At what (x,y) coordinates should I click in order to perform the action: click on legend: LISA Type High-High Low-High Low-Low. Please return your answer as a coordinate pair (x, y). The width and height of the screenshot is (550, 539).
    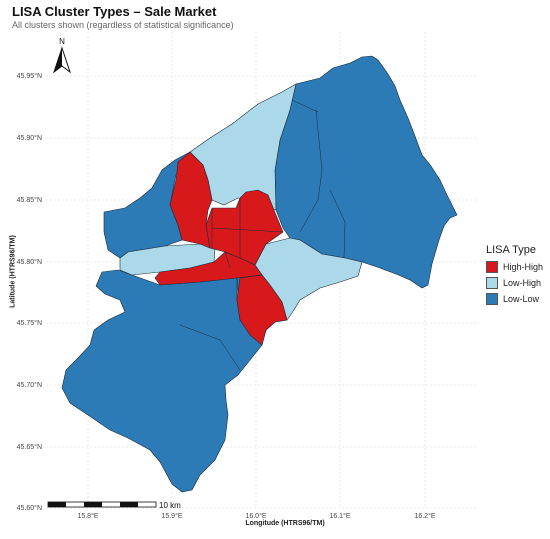
    Looking at the image, I should click on (514, 275).